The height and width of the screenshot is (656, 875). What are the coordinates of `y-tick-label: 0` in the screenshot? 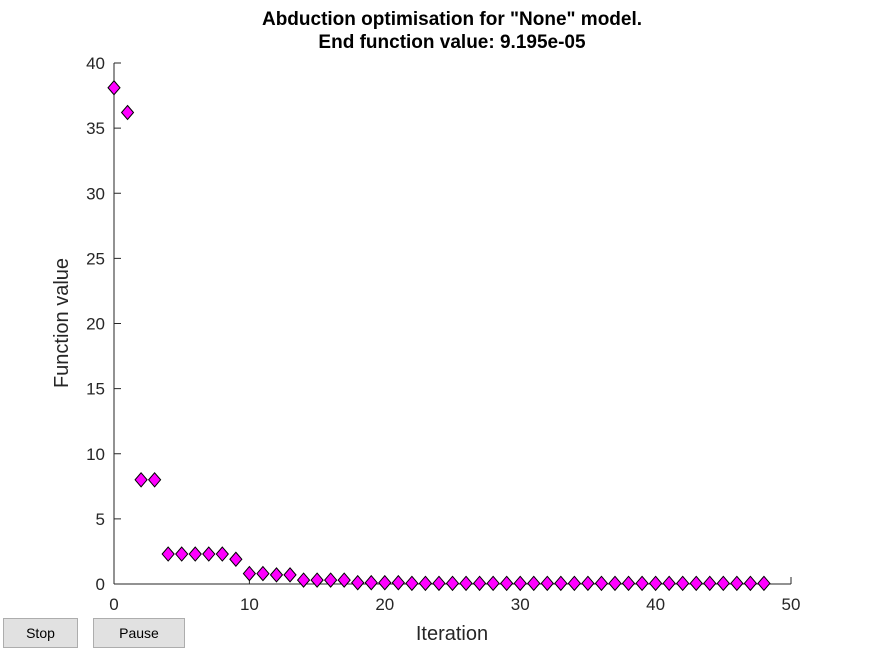 It's located at (100, 584).